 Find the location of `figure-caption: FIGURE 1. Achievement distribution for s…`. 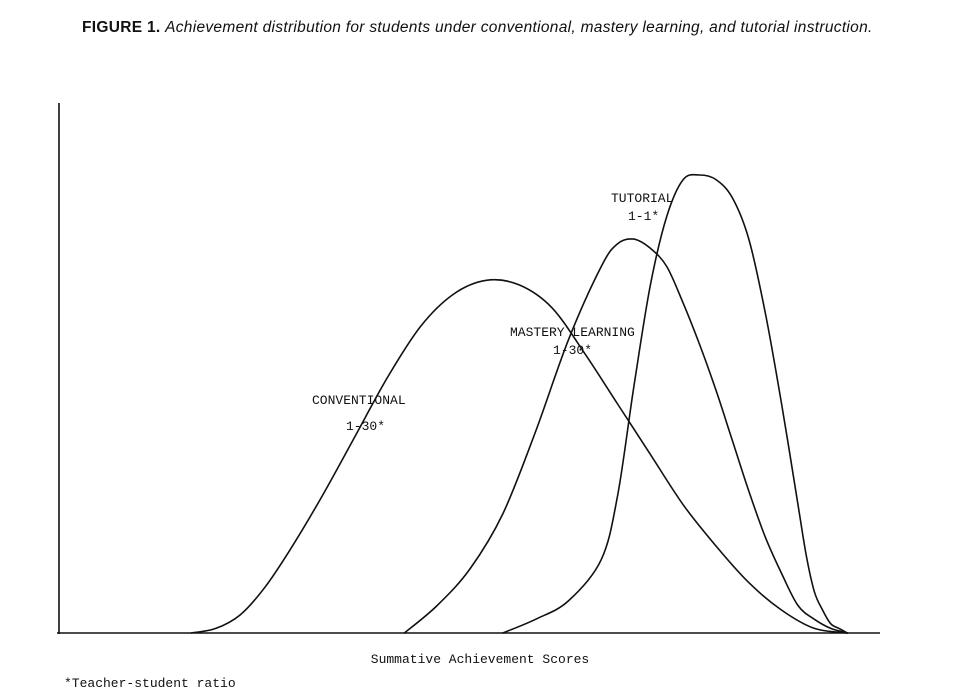

figure-caption: FIGURE 1. Achievement distribution for s… is located at coordinates (482, 27).